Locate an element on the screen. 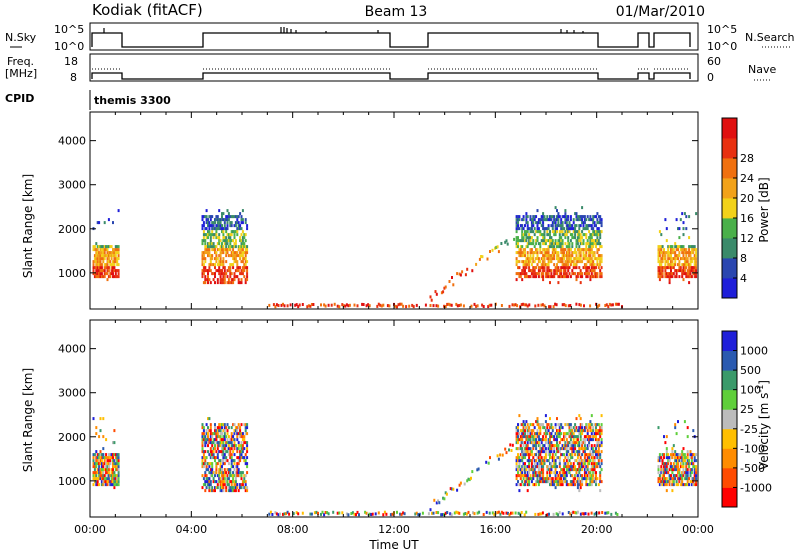 Image resolution: width=800 pixels, height=554 pixels. nsearch-tick-low: 10^0 is located at coordinates (722, 46).